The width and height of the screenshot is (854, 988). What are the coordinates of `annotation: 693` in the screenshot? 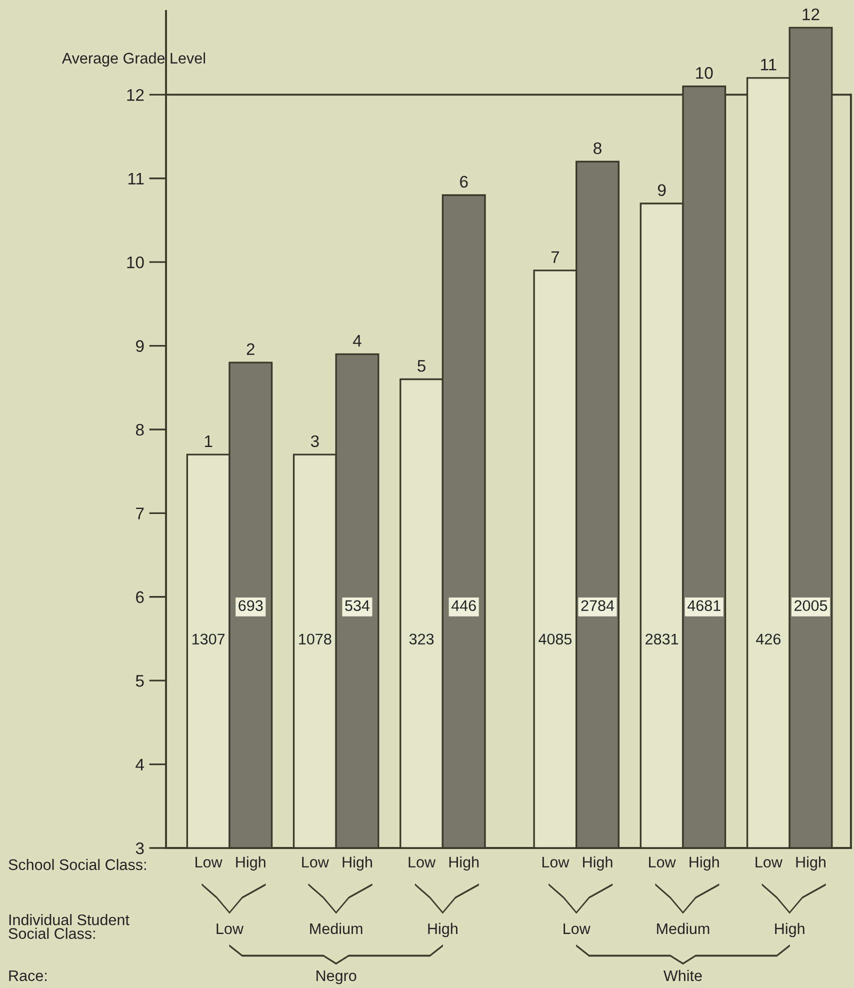 It's located at (250, 606).